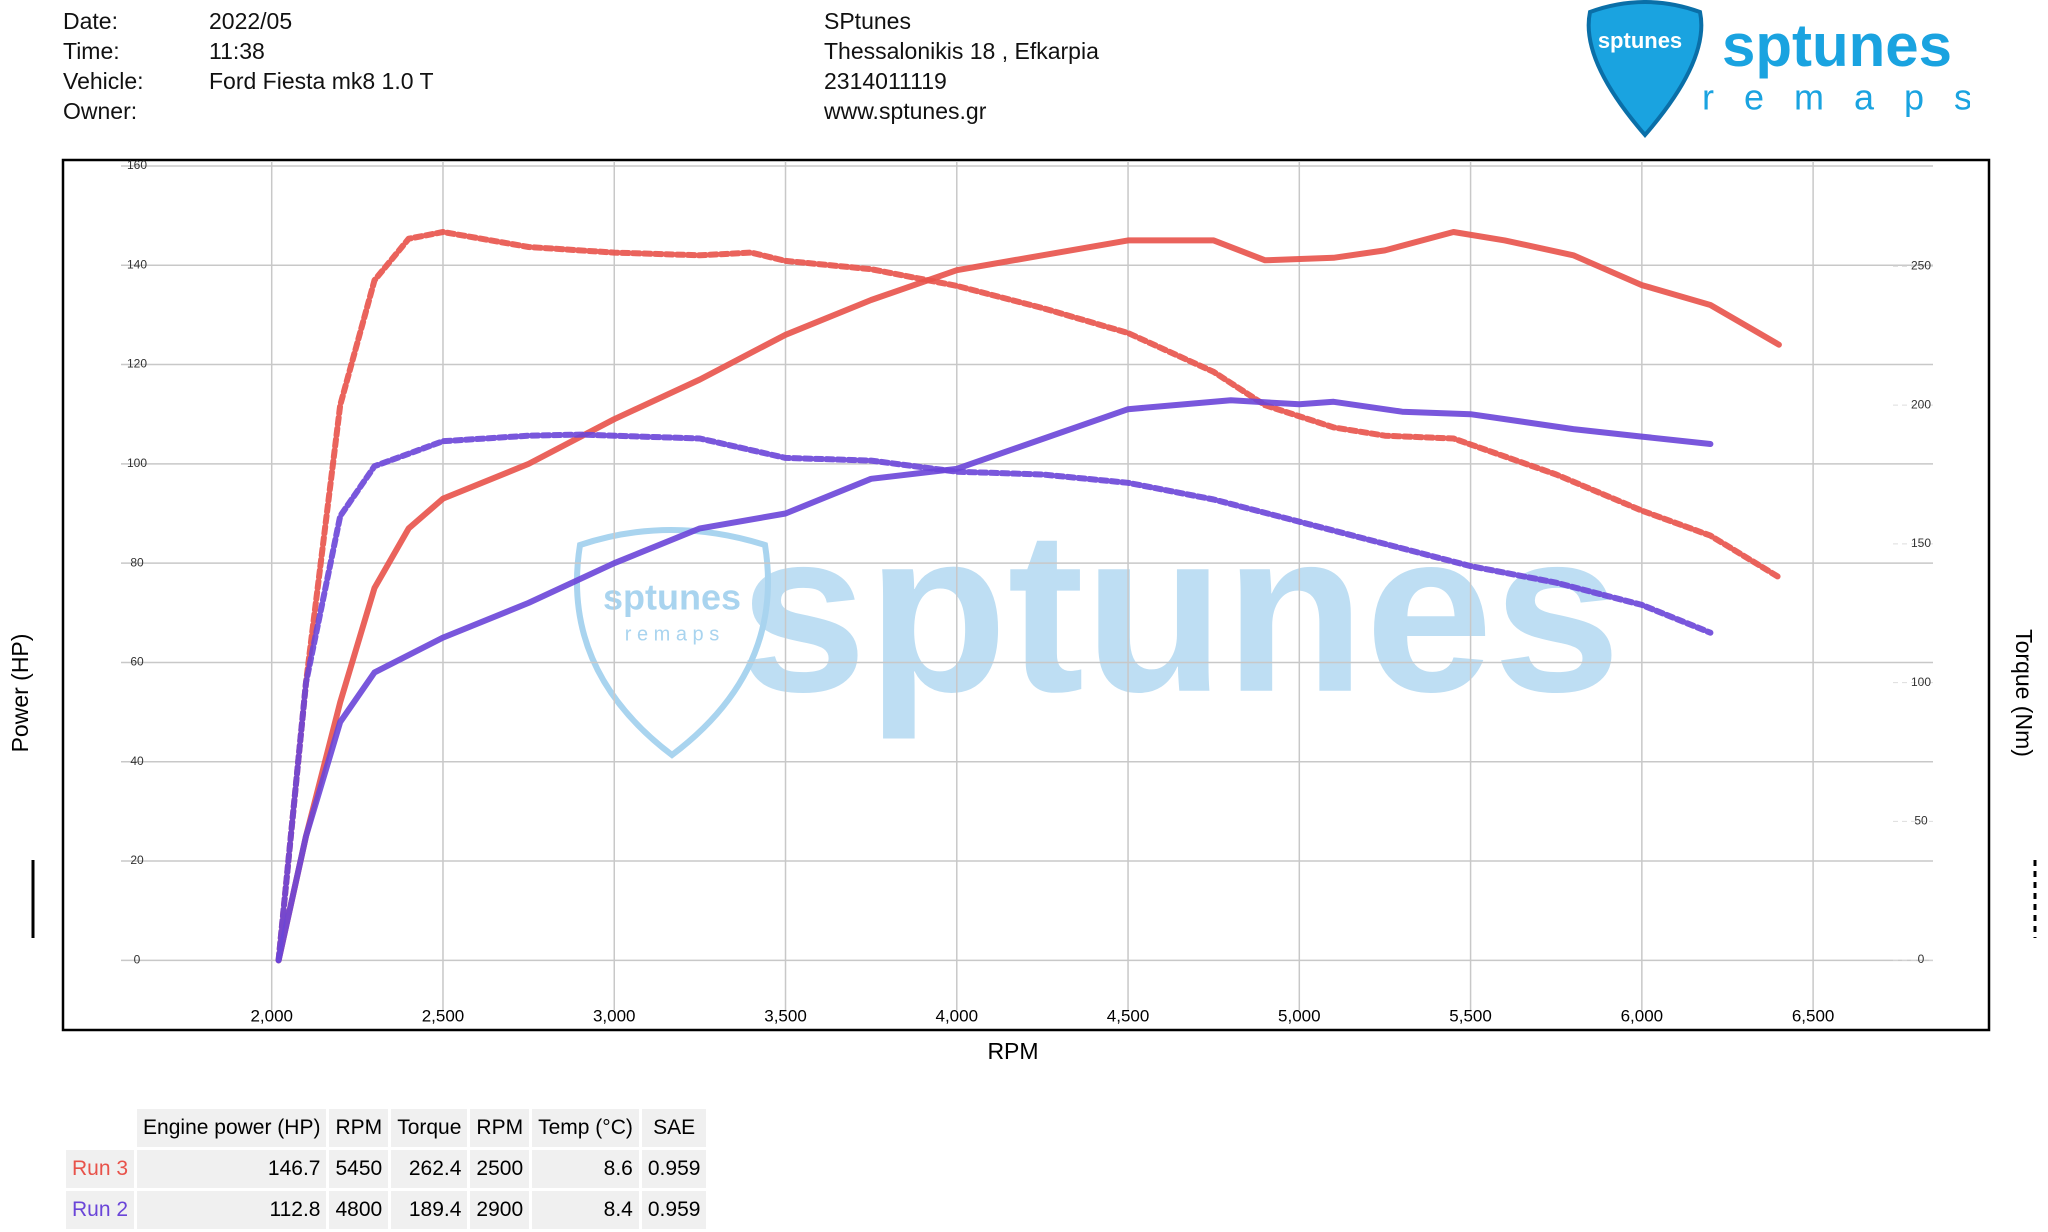 This screenshot has height=1232, width=2048. What do you see at coordinates (500, 1169) in the screenshot?
I see `cell: 2500` at bounding box center [500, 1169].